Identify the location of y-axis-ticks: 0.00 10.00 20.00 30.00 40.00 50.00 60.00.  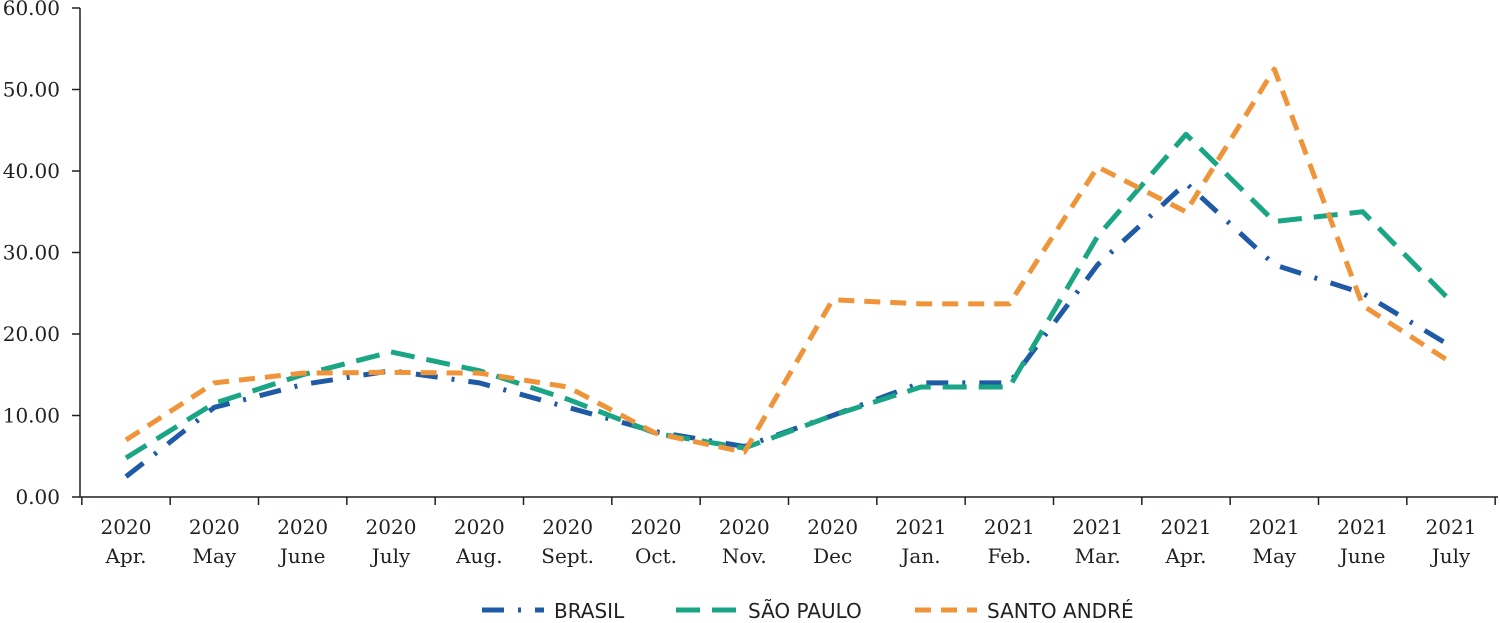
(41, 254).